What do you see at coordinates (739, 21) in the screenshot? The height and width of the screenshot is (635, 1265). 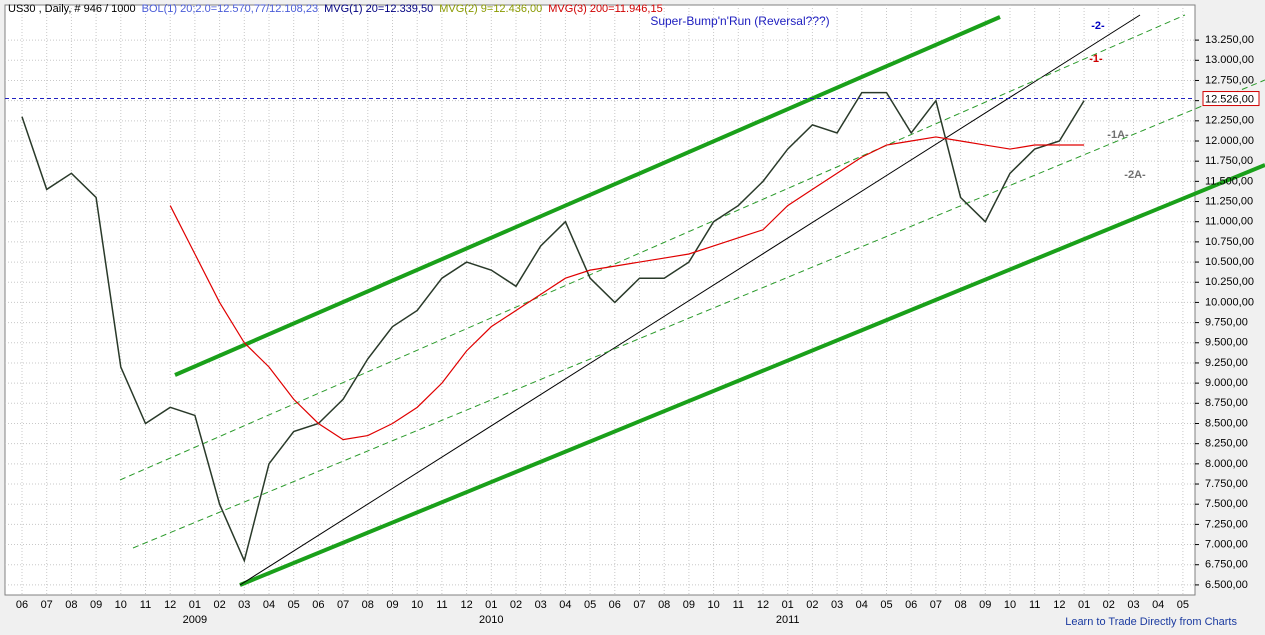 I see `chart-title: Super-Bump'n'Run (Reversal???)` at bounding box center [739, 21].